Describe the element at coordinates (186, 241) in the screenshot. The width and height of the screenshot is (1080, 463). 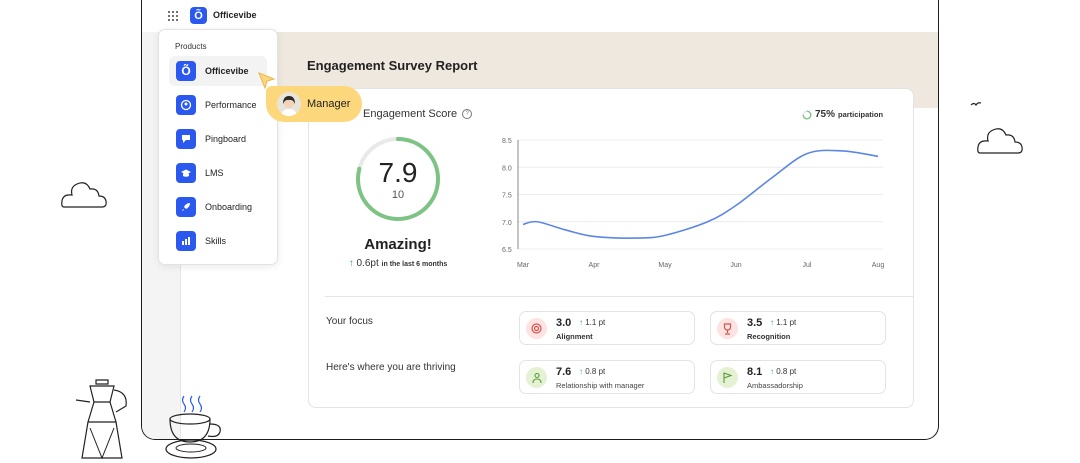
I see `bar-chart-icon` at that location.